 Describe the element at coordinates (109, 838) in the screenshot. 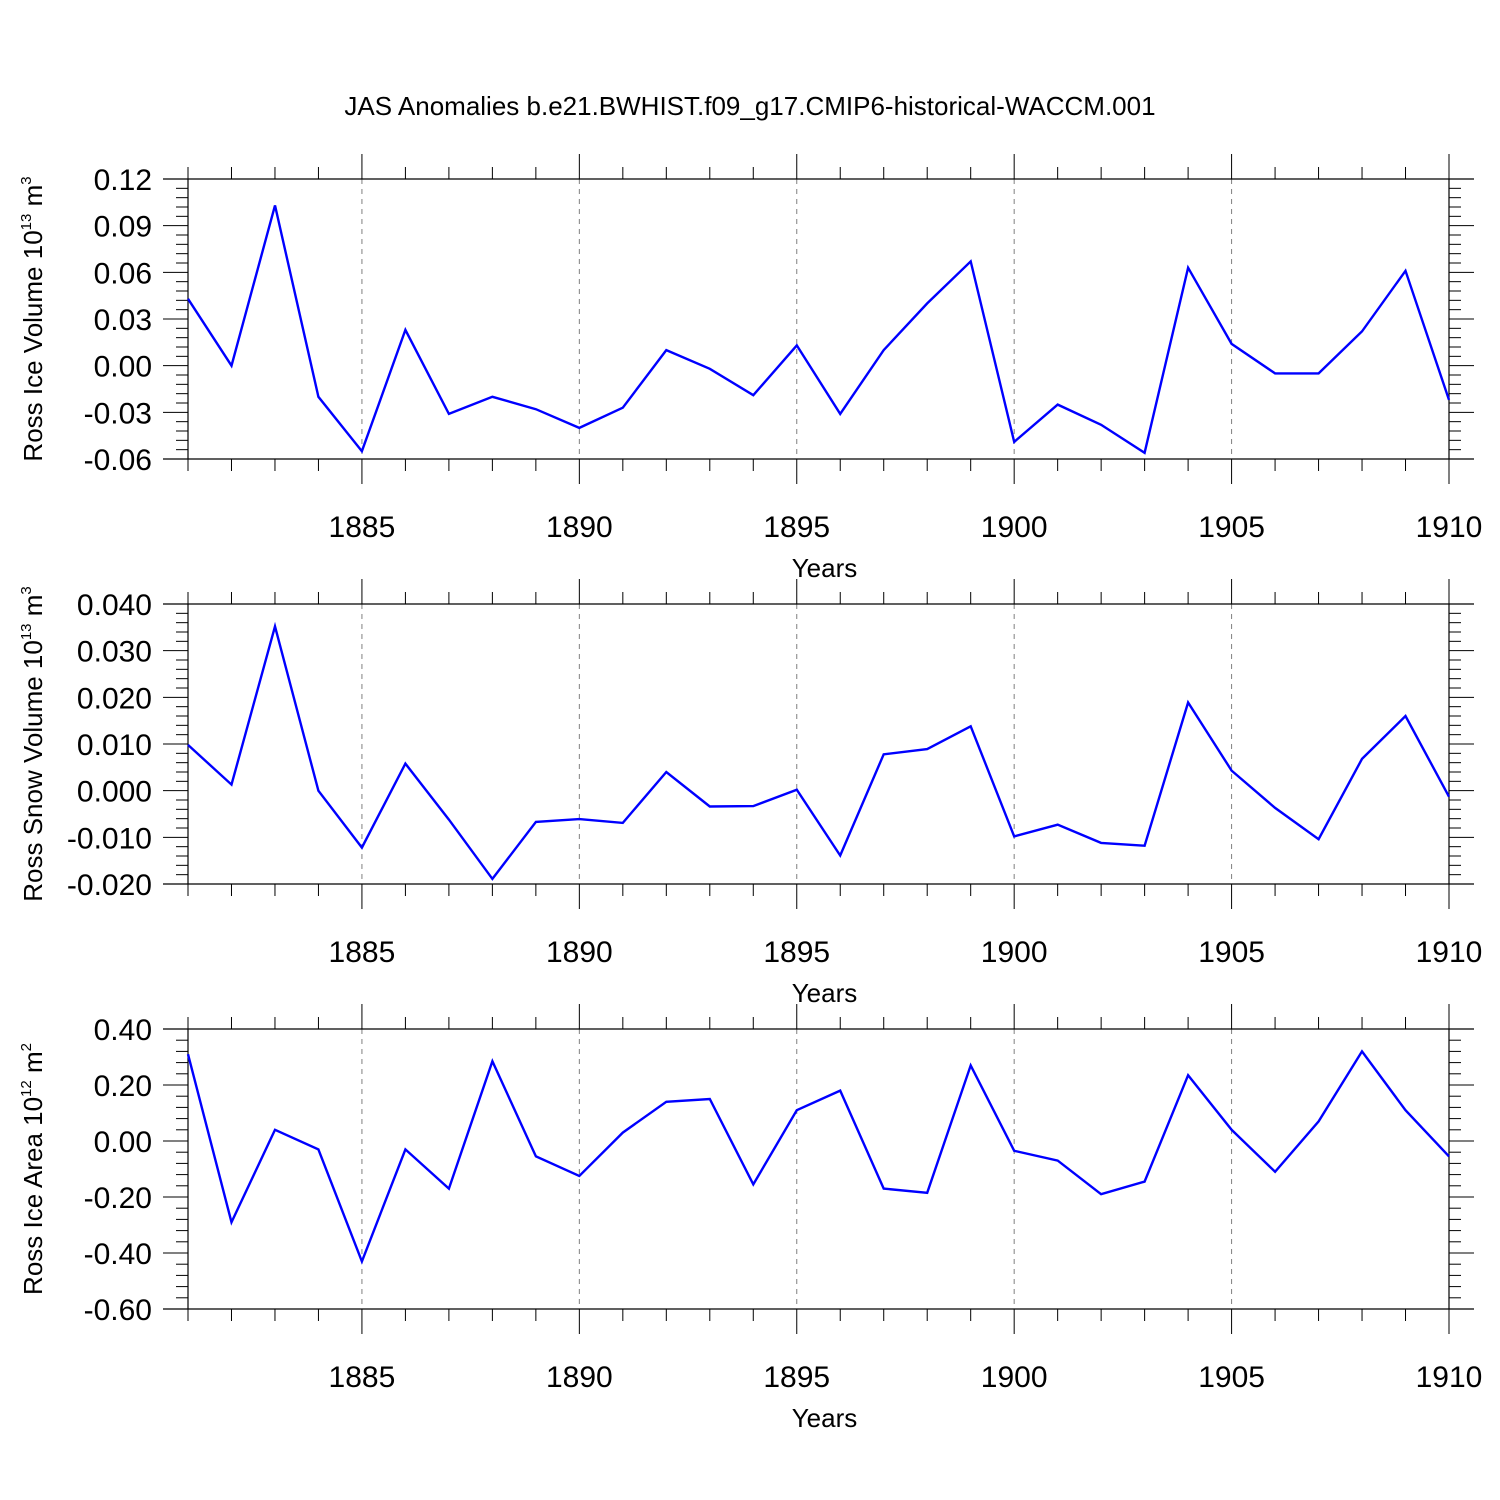

I see `y-tick-label: -0.010` at that location.